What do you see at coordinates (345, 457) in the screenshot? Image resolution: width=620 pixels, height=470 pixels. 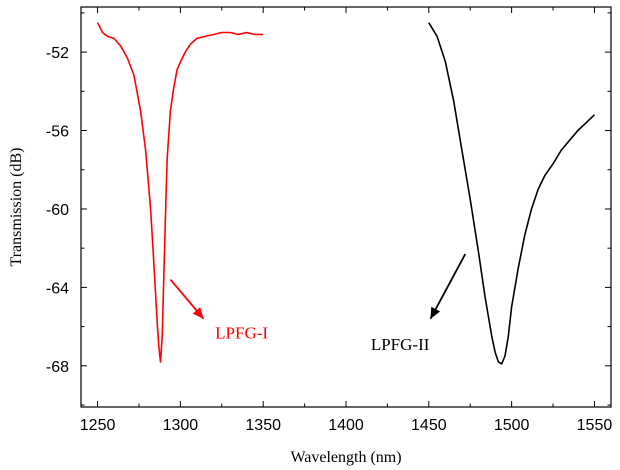 I see `x-axis-label: Wavelength (nm)` at bounding box center [345, 457].